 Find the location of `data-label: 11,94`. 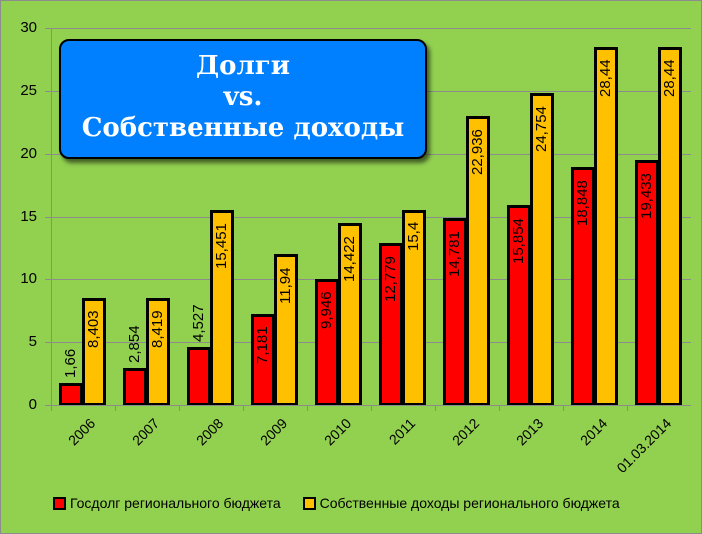

data-label: 11,94 is located at coordinates (285, 285).